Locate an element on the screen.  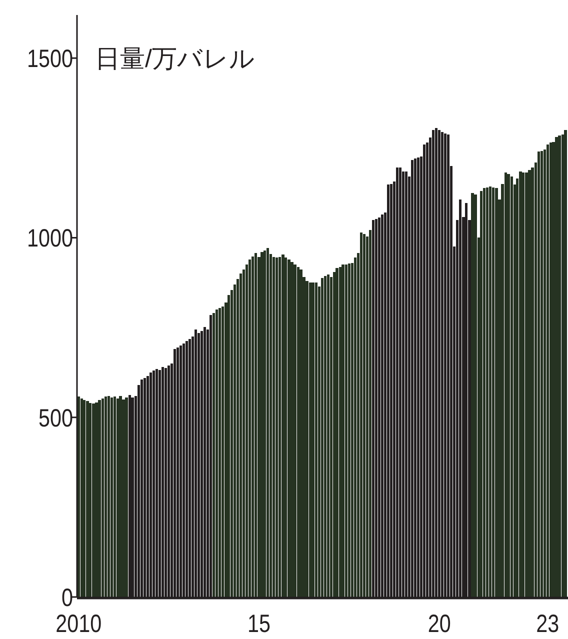
y-axis-title: 日量/万バレル is located at coordinates (175, 59).